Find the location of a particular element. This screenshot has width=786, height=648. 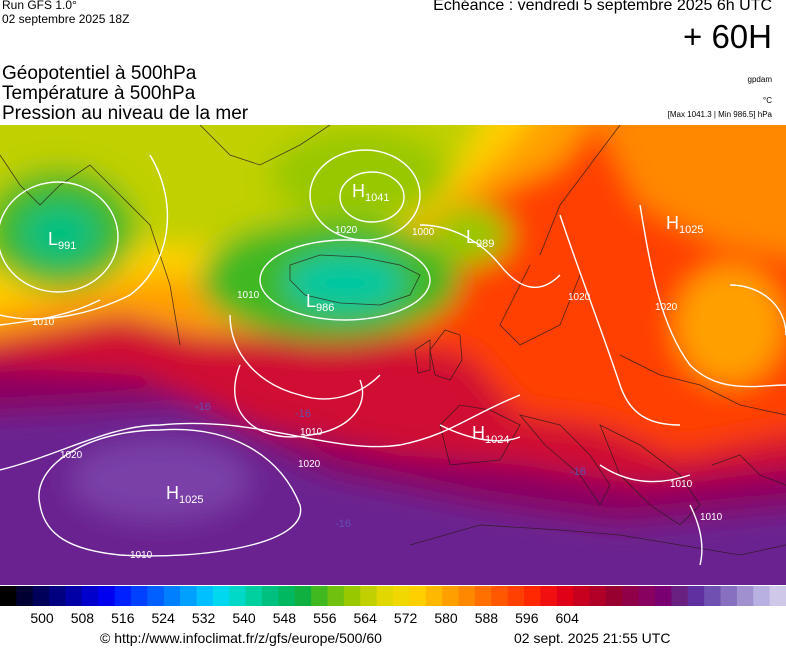

param-geopotential: Géopotentiel à 500hPa is located at coordinates (99, 73).